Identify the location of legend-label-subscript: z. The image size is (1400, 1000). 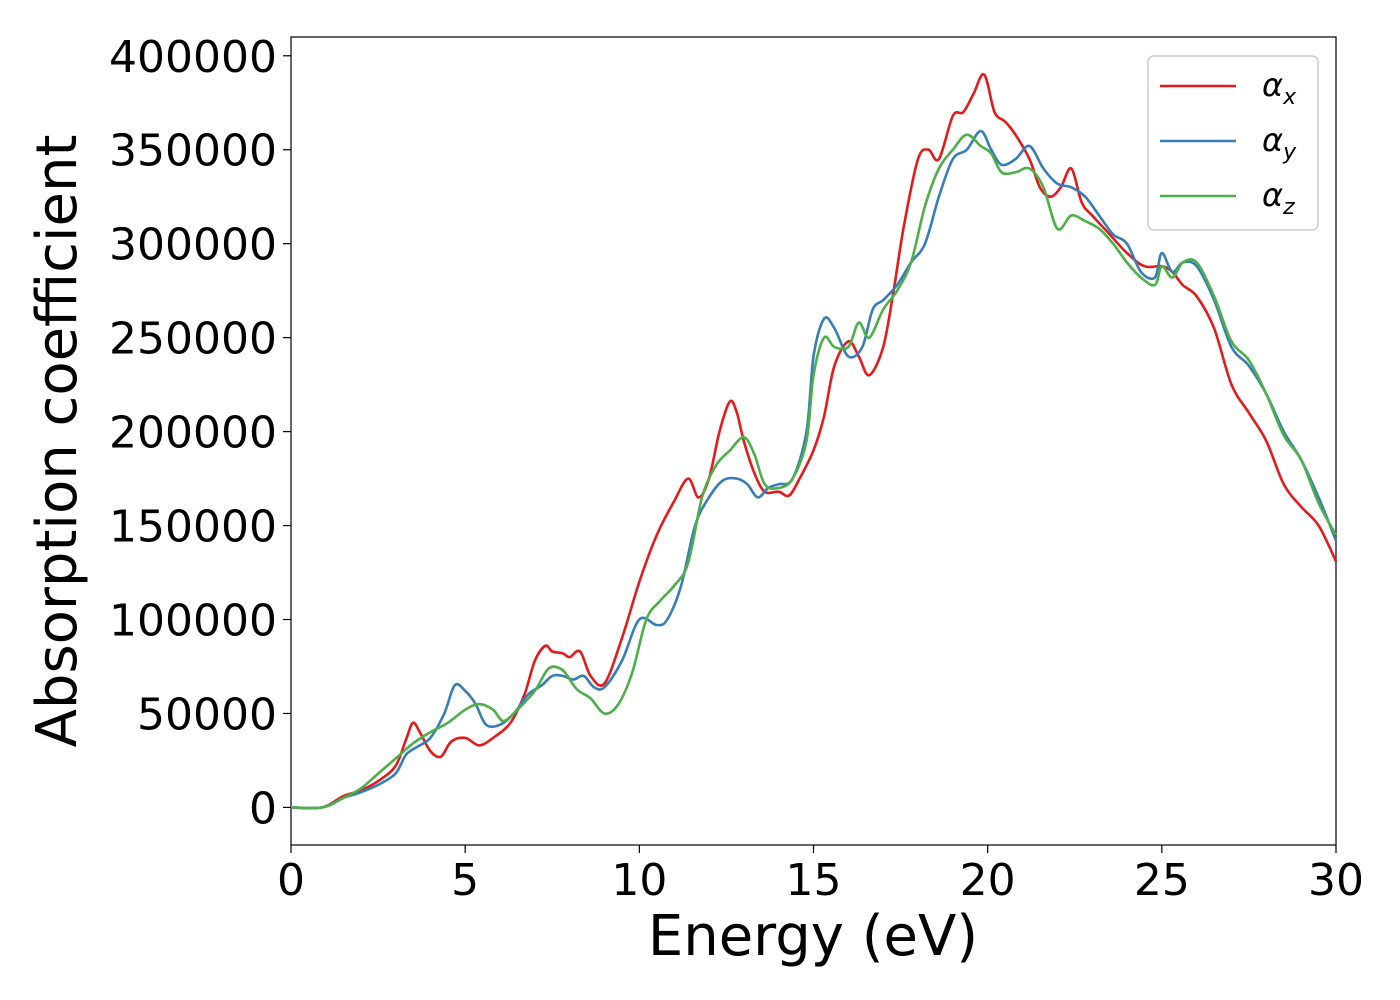
(1288, 207).